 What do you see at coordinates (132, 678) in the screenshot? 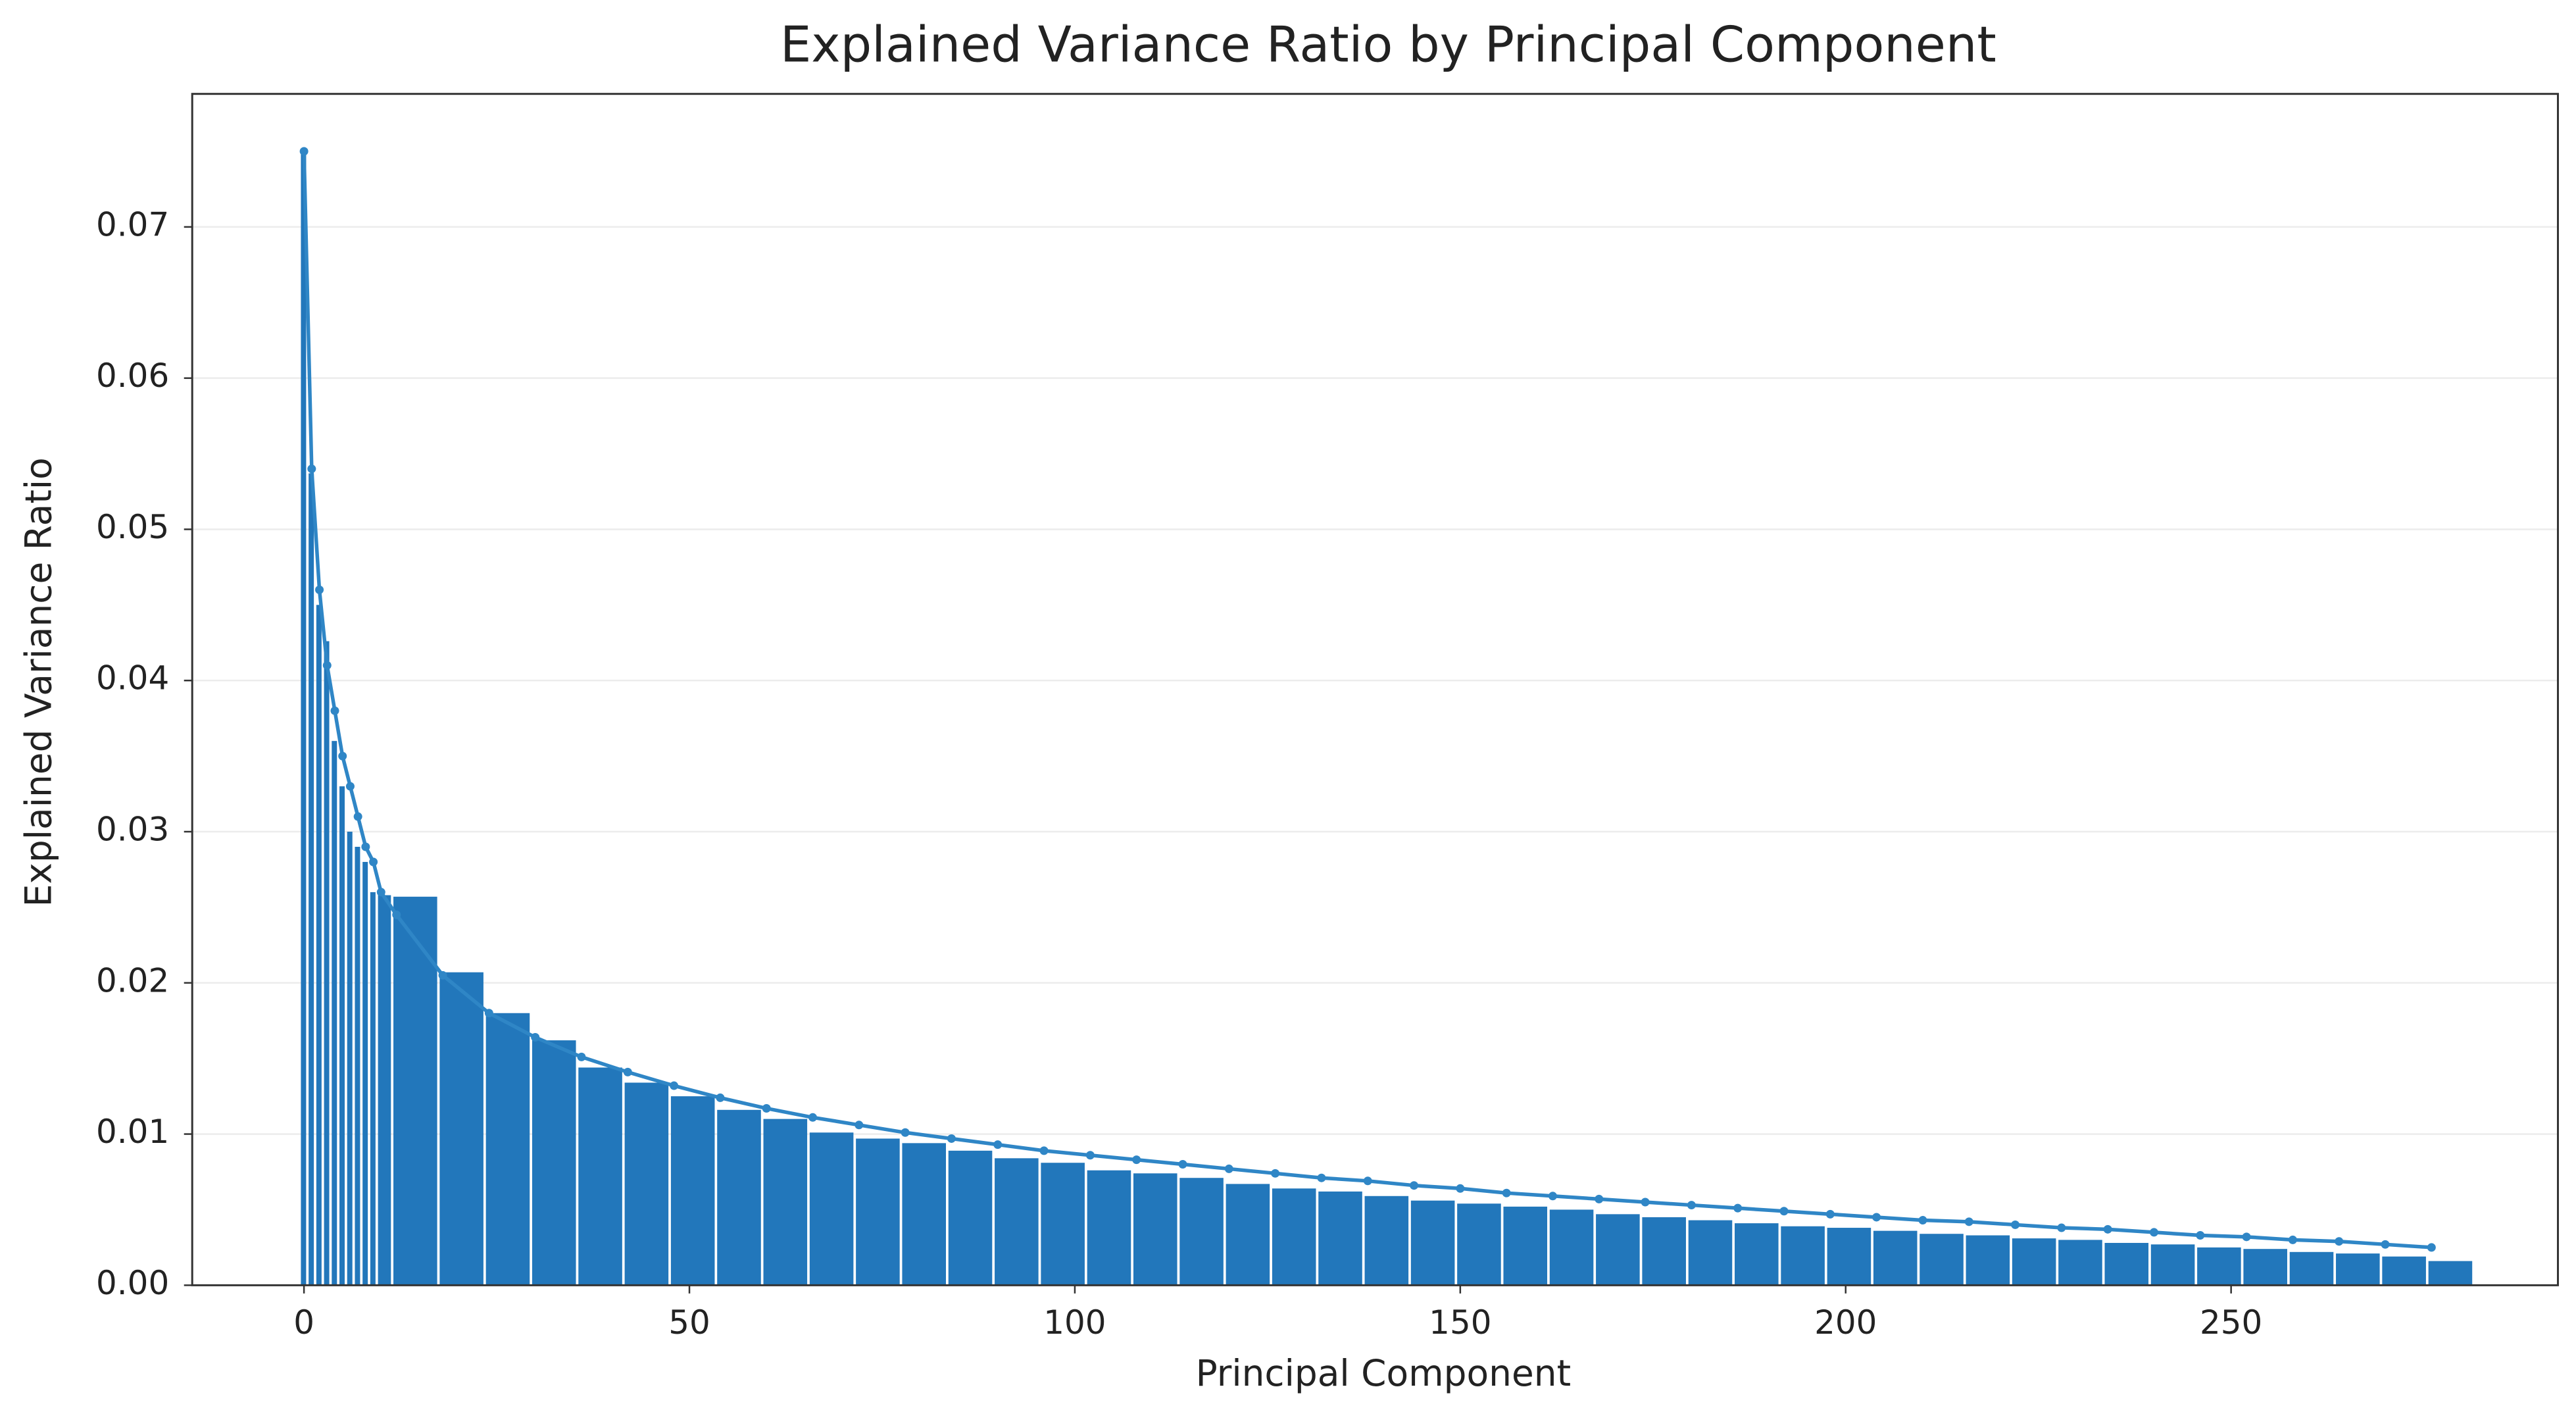
I see `y-tick-label: 0.04` at bounding box center [132, 678].